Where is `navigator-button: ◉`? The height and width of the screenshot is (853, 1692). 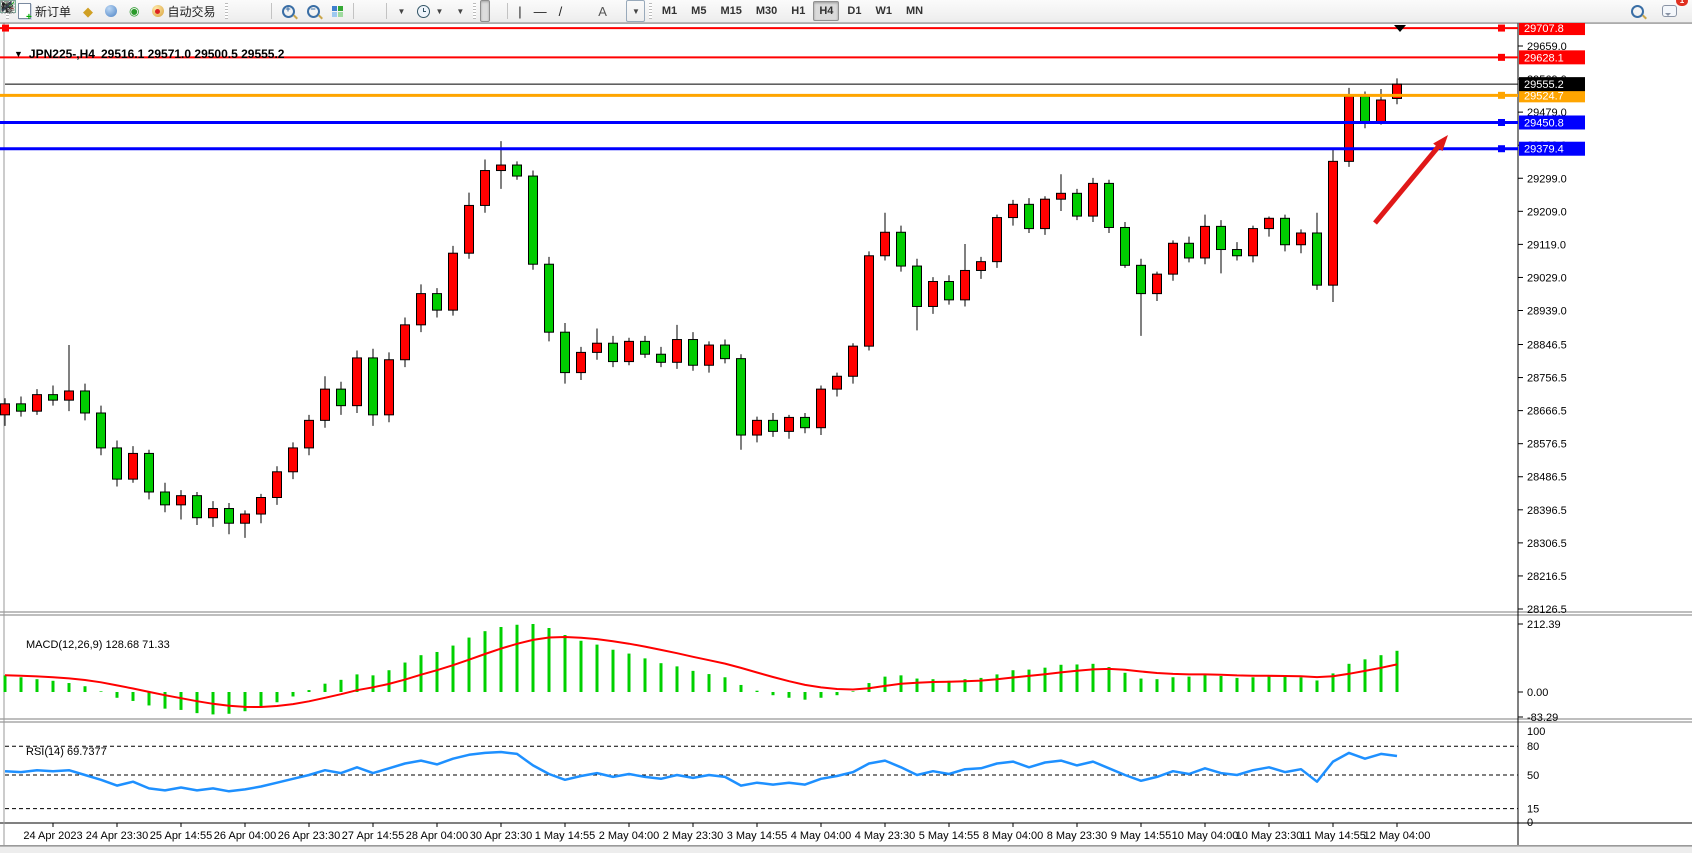 navigator-button: ◉ is located at coordinates (134, 11).